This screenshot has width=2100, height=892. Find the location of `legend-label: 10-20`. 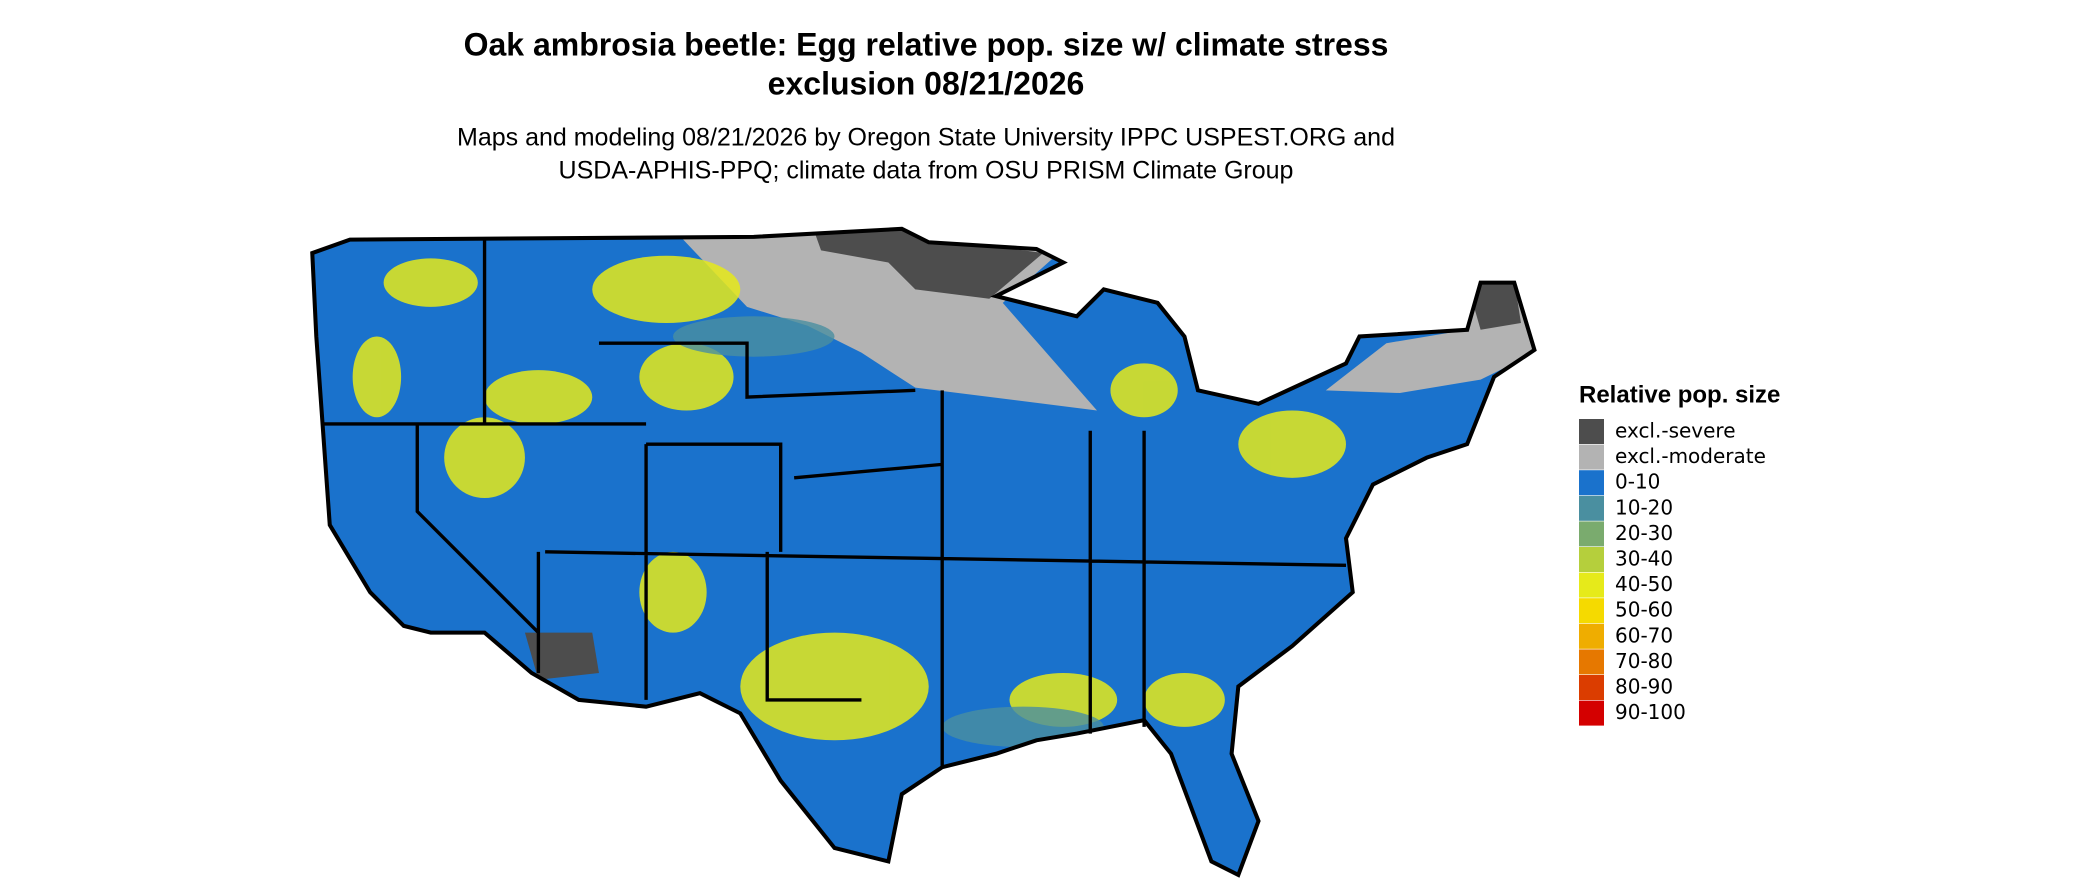

legend-label: 10-20 is located at coordinates (1644, 507).